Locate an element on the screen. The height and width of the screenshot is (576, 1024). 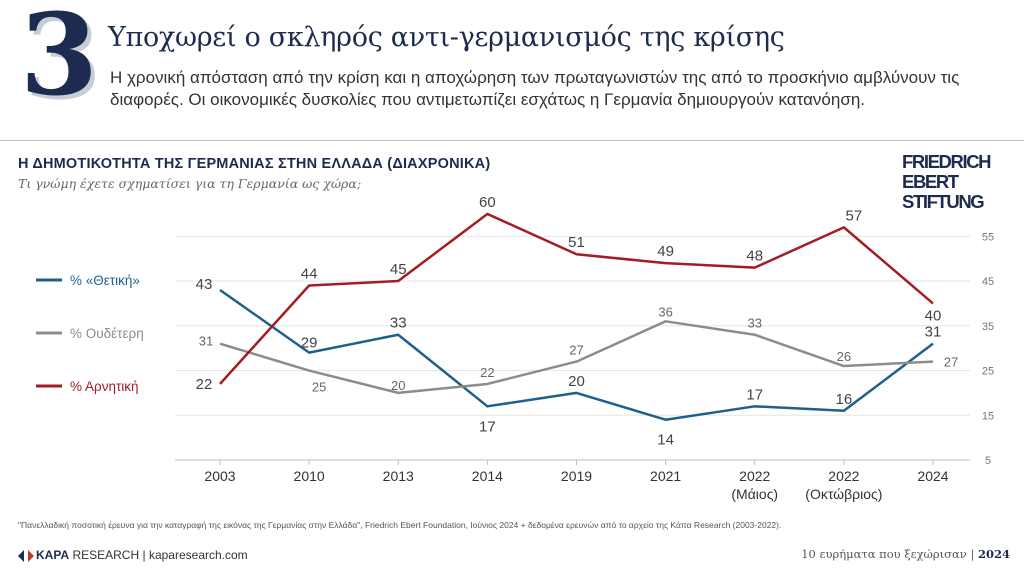
kapa-logo-icon is located at coordinates (21, 555).